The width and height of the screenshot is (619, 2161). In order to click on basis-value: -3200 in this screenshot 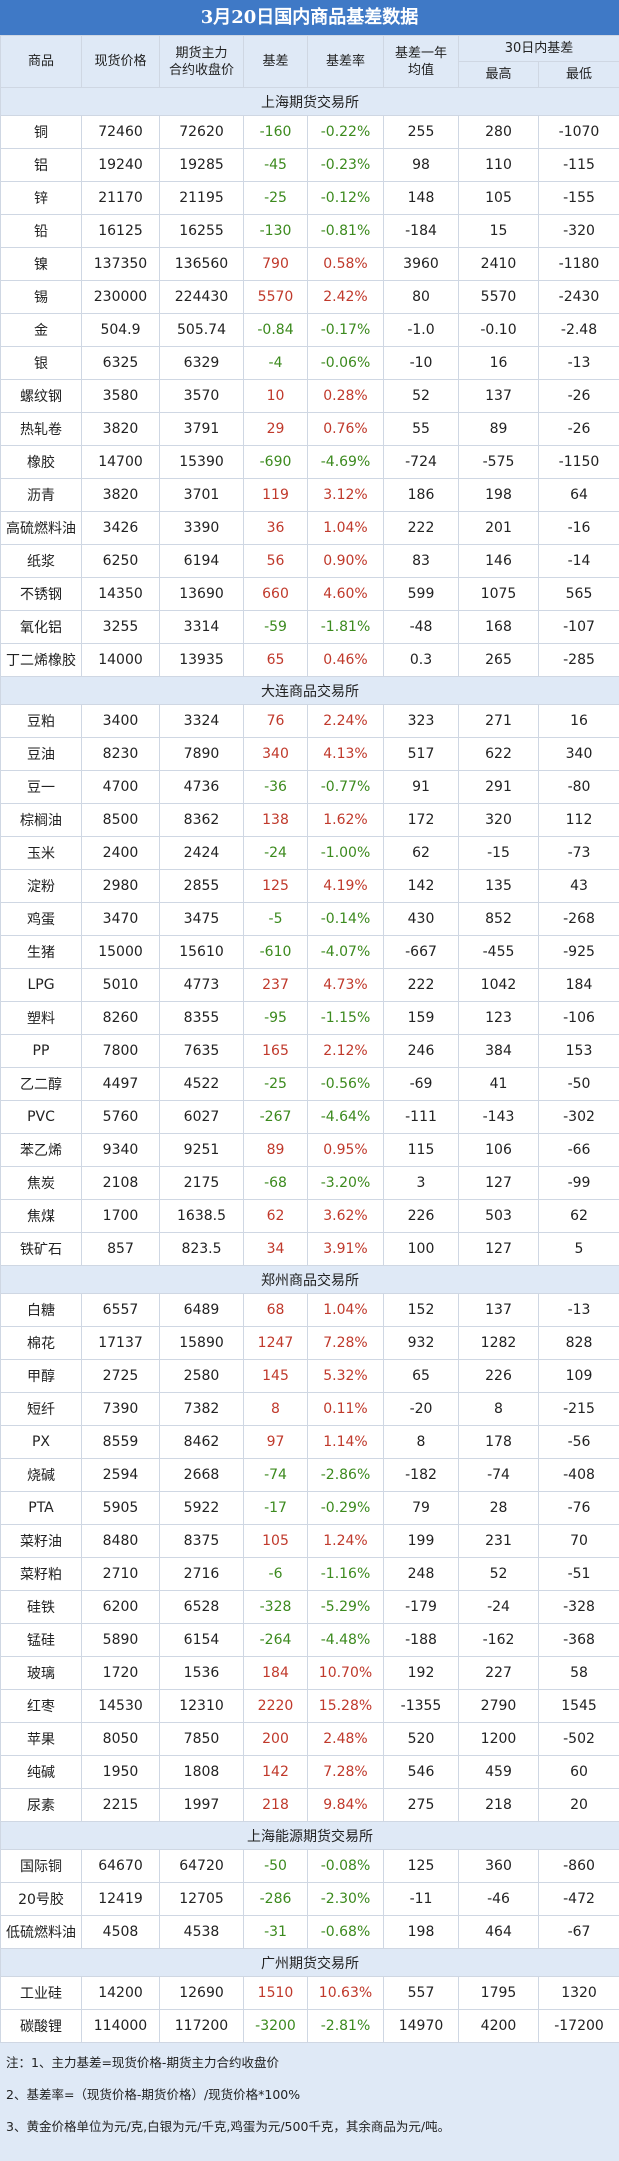, I will do `click(276, 2026)`.